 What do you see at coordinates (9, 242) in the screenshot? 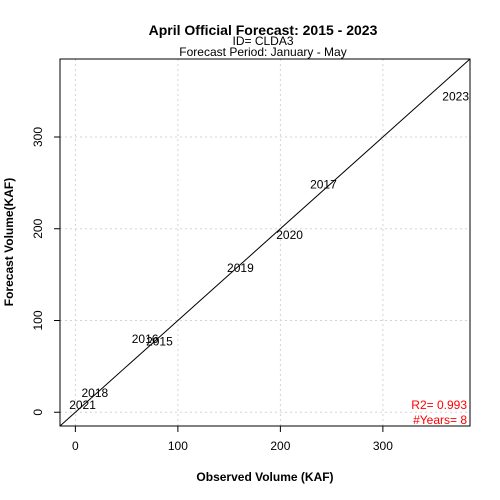
I see `y-axis-label: Forecast Volume(KAF)` at bounding box center [9, 242].